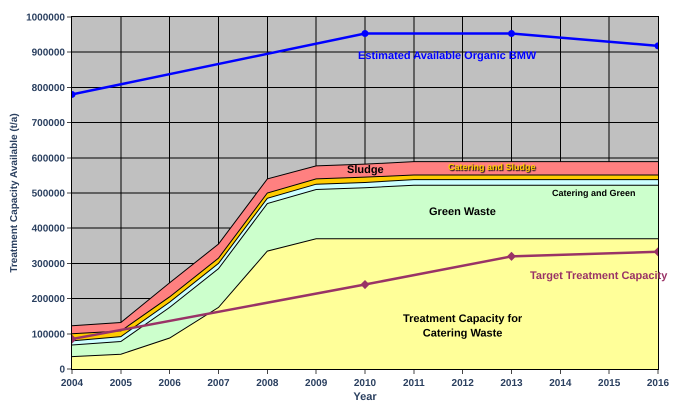 This screenshot has height=413, width=682. I want to click on x-tick-label: 2012, so click(463, 383).